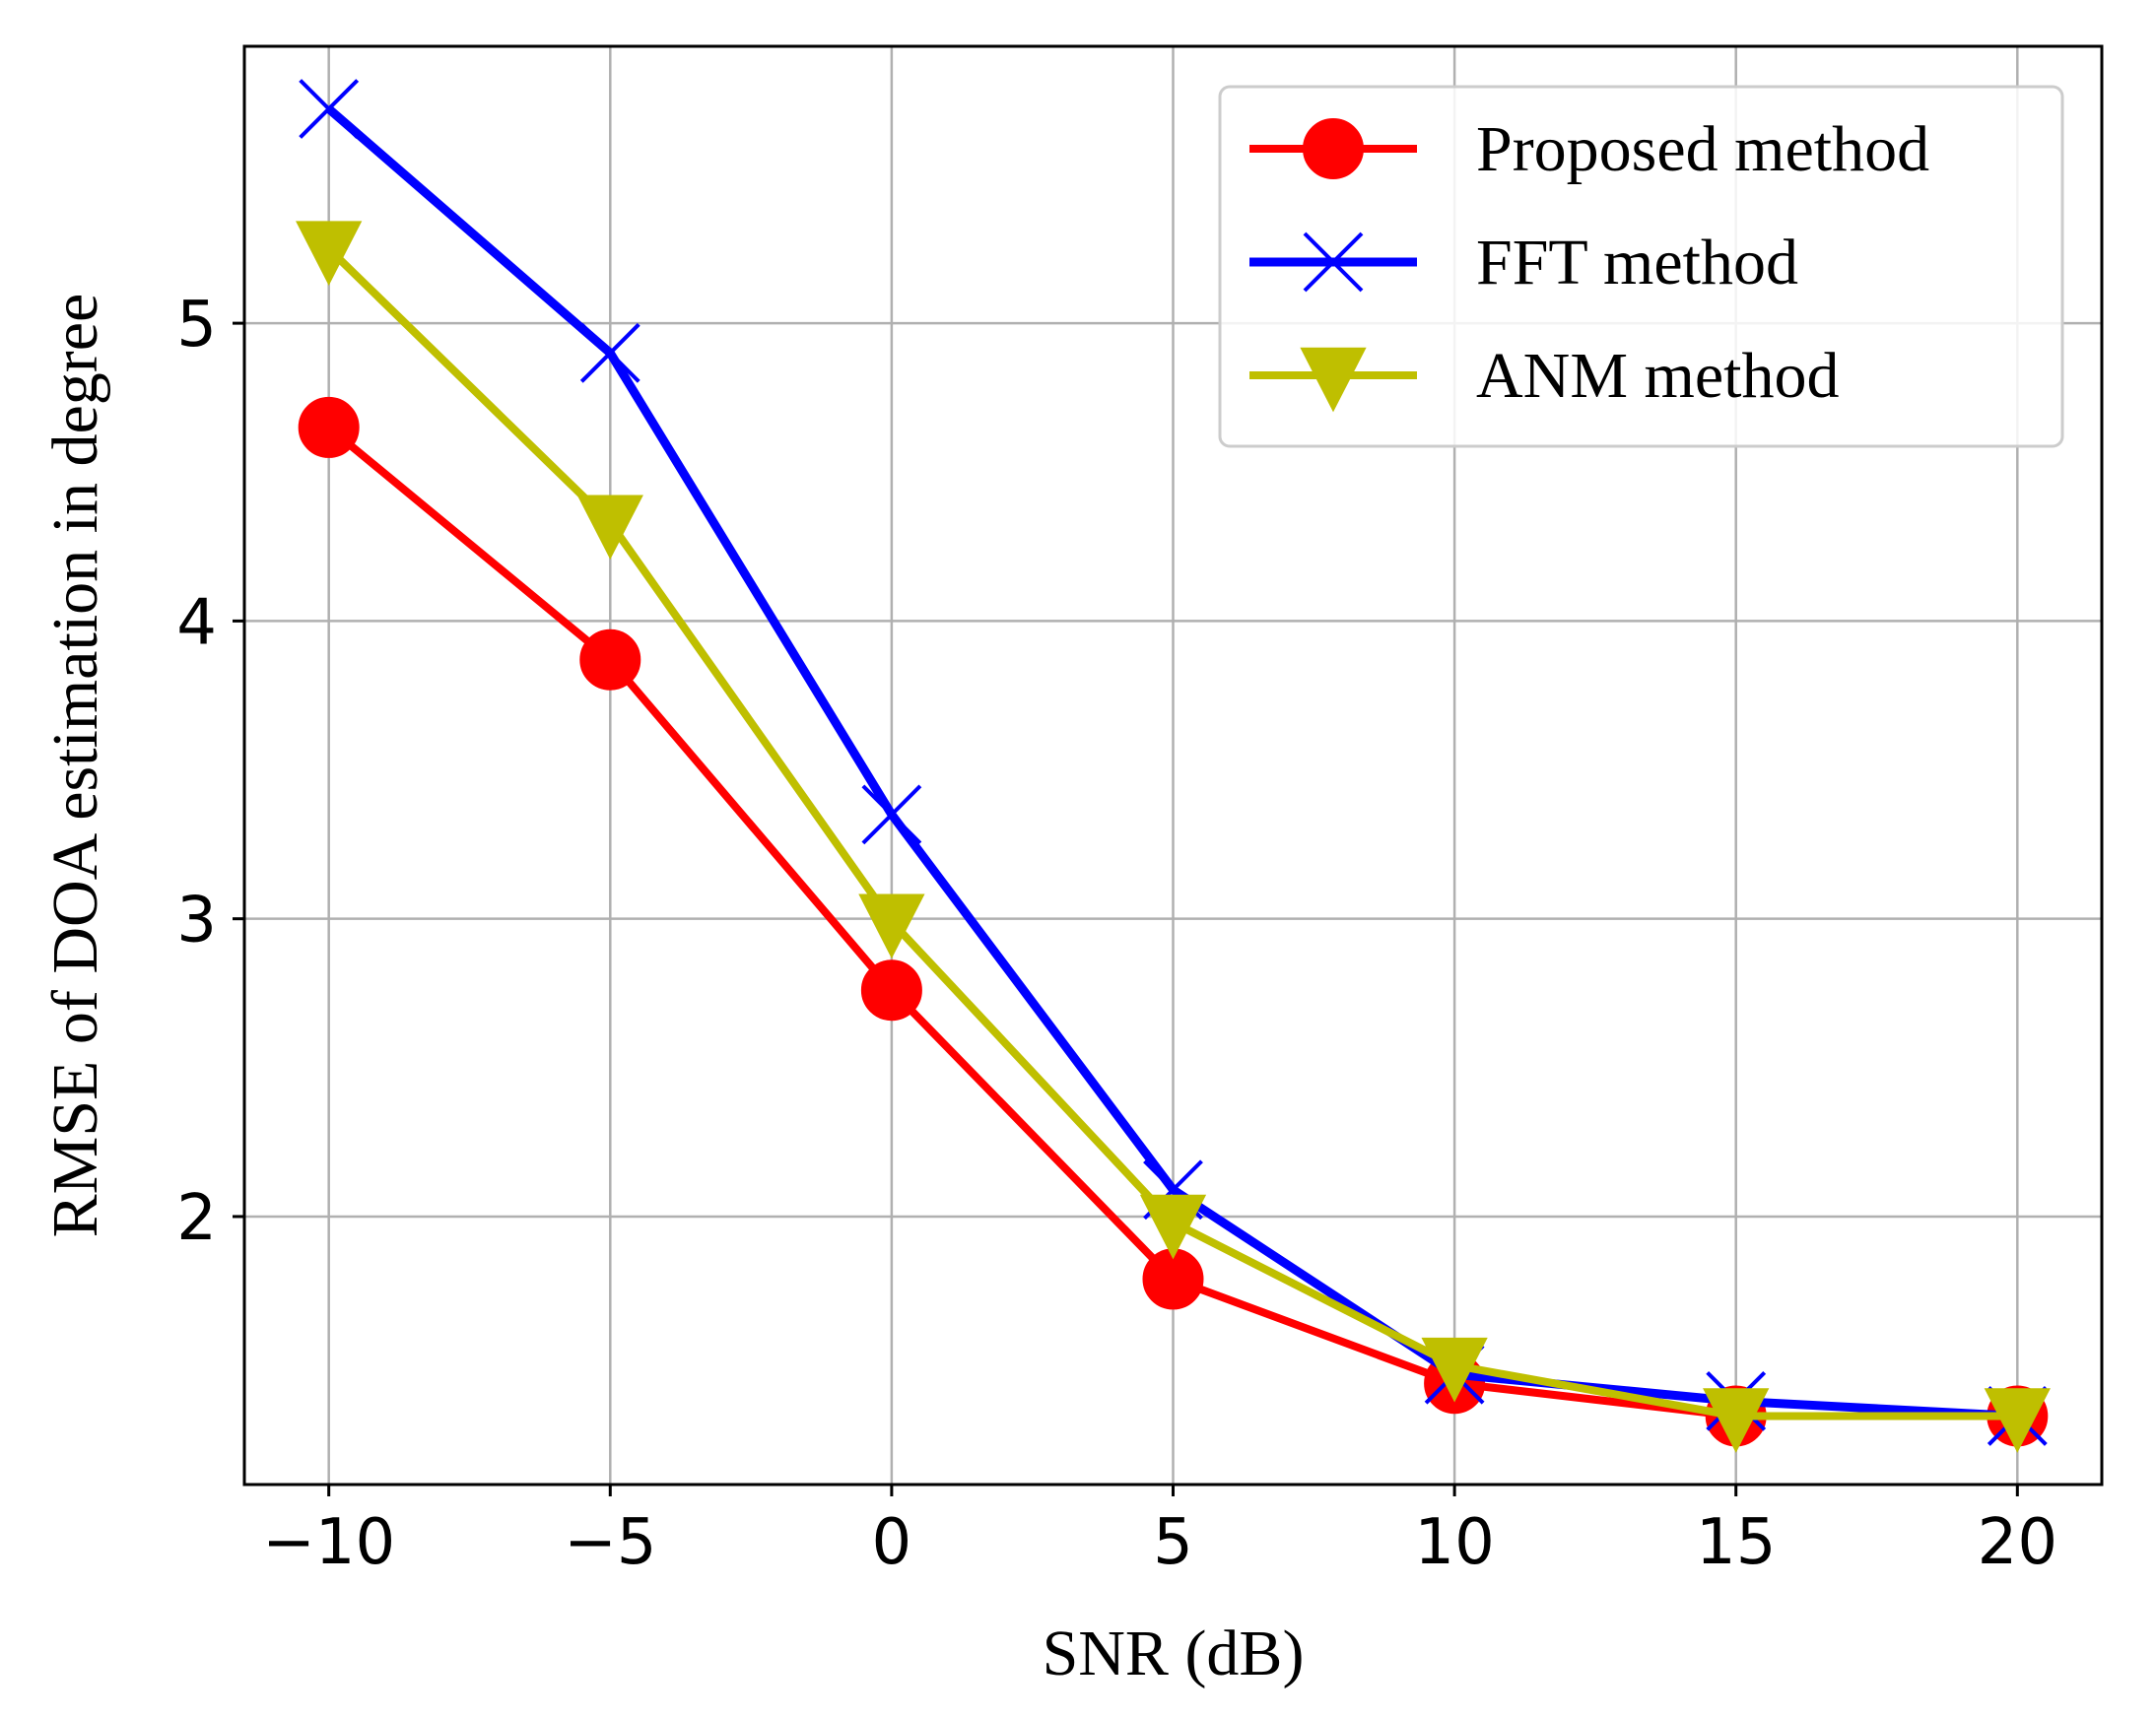  I want to click on x-tick-label: −10, so click(329, 1542).